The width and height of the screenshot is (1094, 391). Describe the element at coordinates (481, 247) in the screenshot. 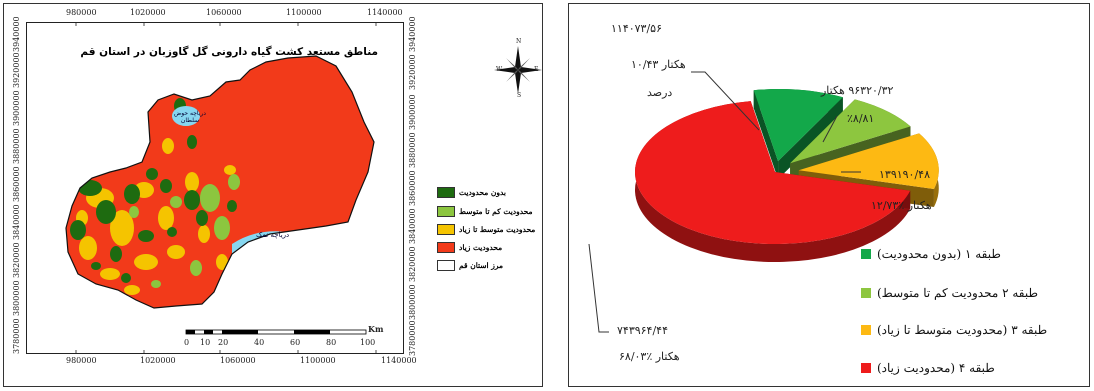

I see `legend-label: محدودیت زیاد` at that location.